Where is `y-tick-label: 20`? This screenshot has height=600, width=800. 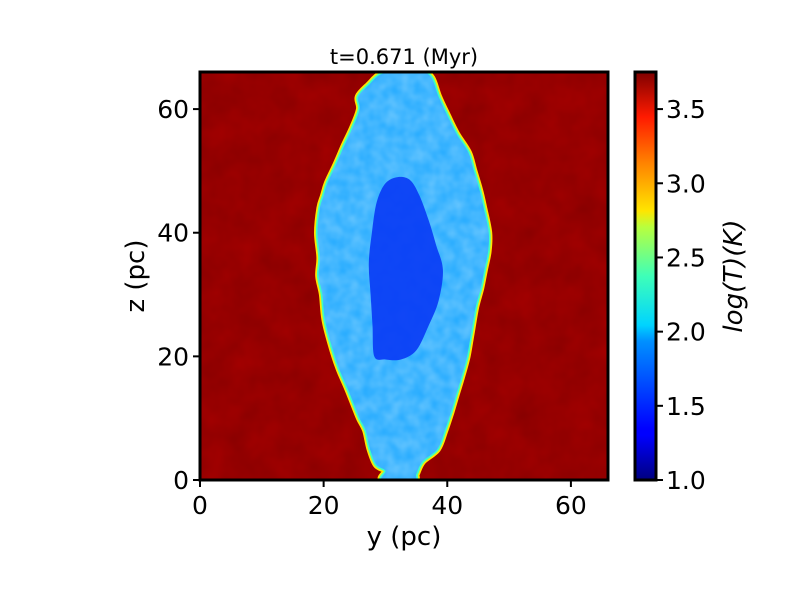 y-tick-label: 20 is located at coordinates (173, 356).